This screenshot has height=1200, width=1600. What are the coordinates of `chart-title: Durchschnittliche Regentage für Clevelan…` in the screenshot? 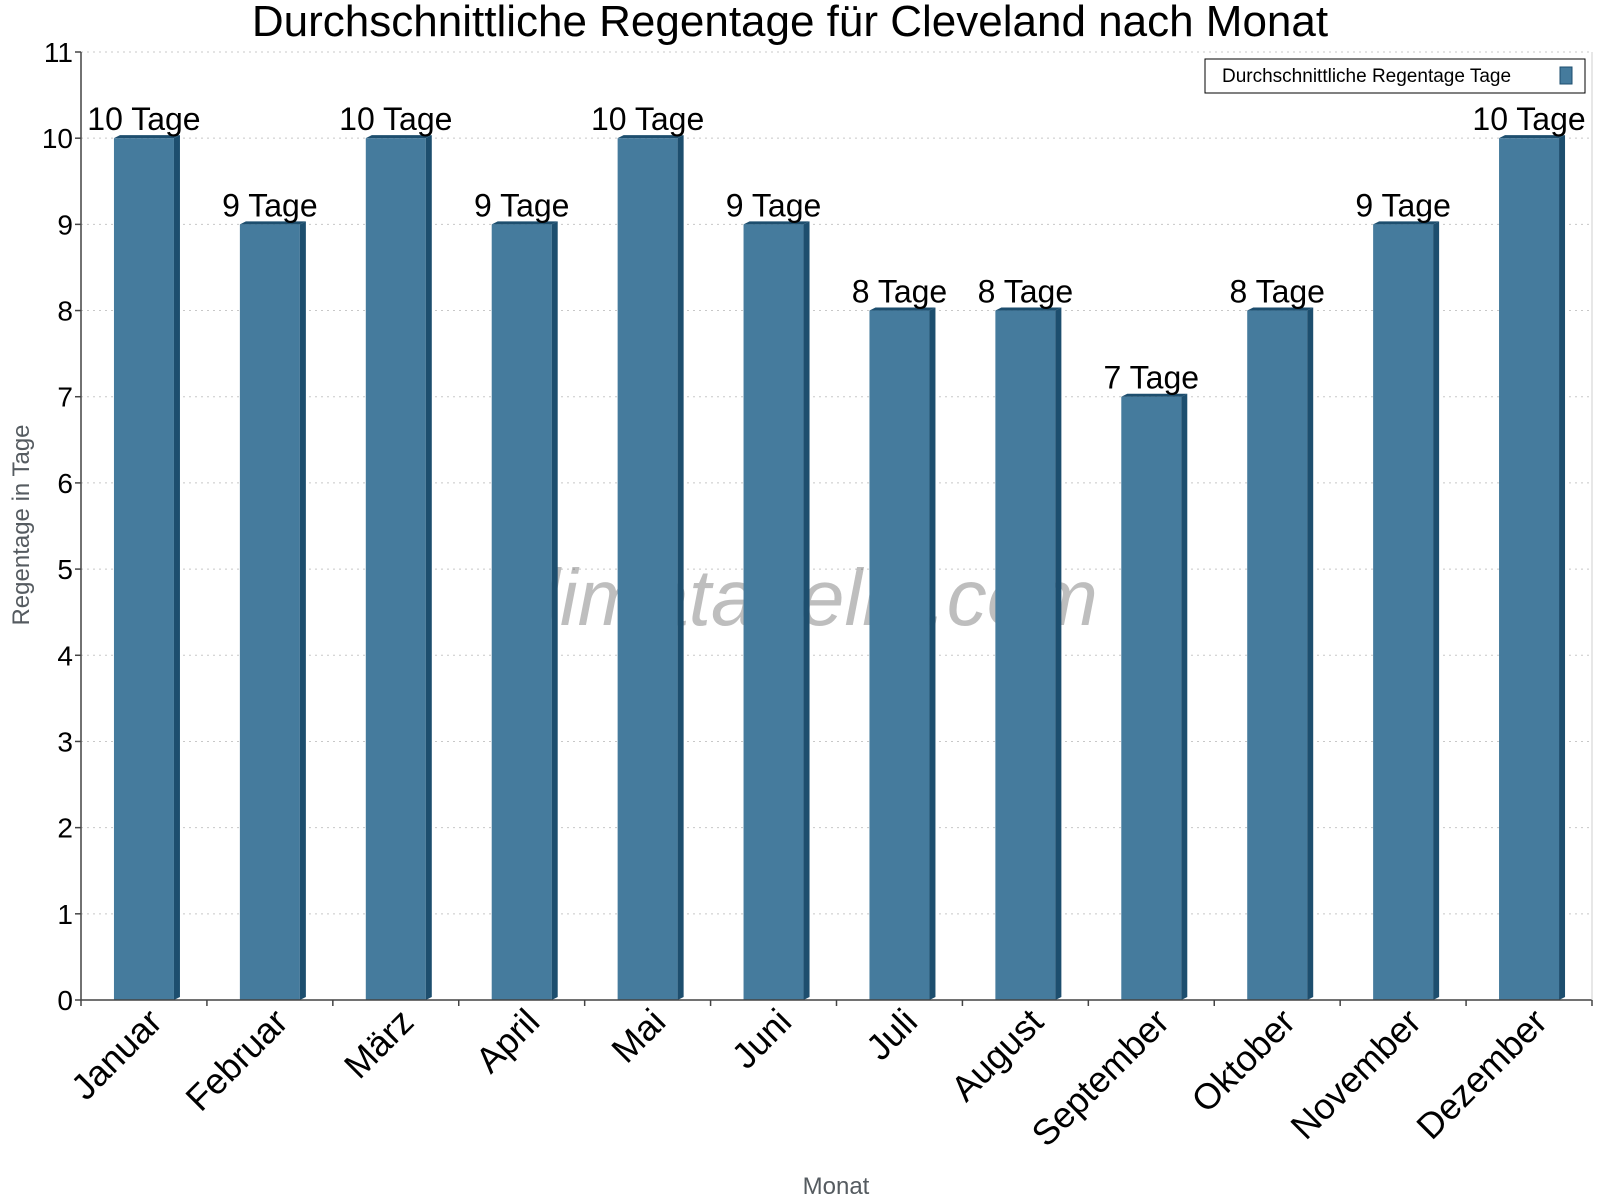 It's located at (790, 23).